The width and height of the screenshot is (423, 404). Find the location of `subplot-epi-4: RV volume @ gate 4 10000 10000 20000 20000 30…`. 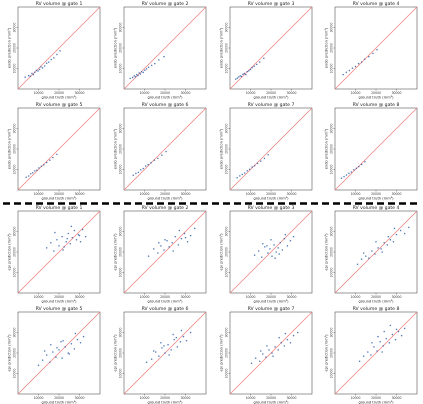

subplot-epi-4: RV volume @ gate 4 10000 10000 20000 20000 30… is located at coordinates (371, 254).